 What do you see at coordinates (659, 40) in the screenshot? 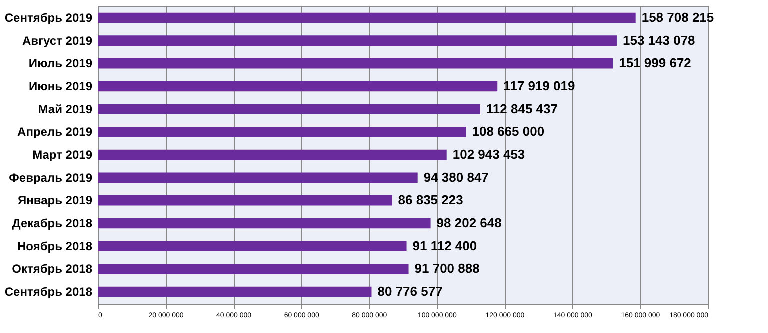
I see `data-label: 153 143 078` at bounding box center [659, 40].